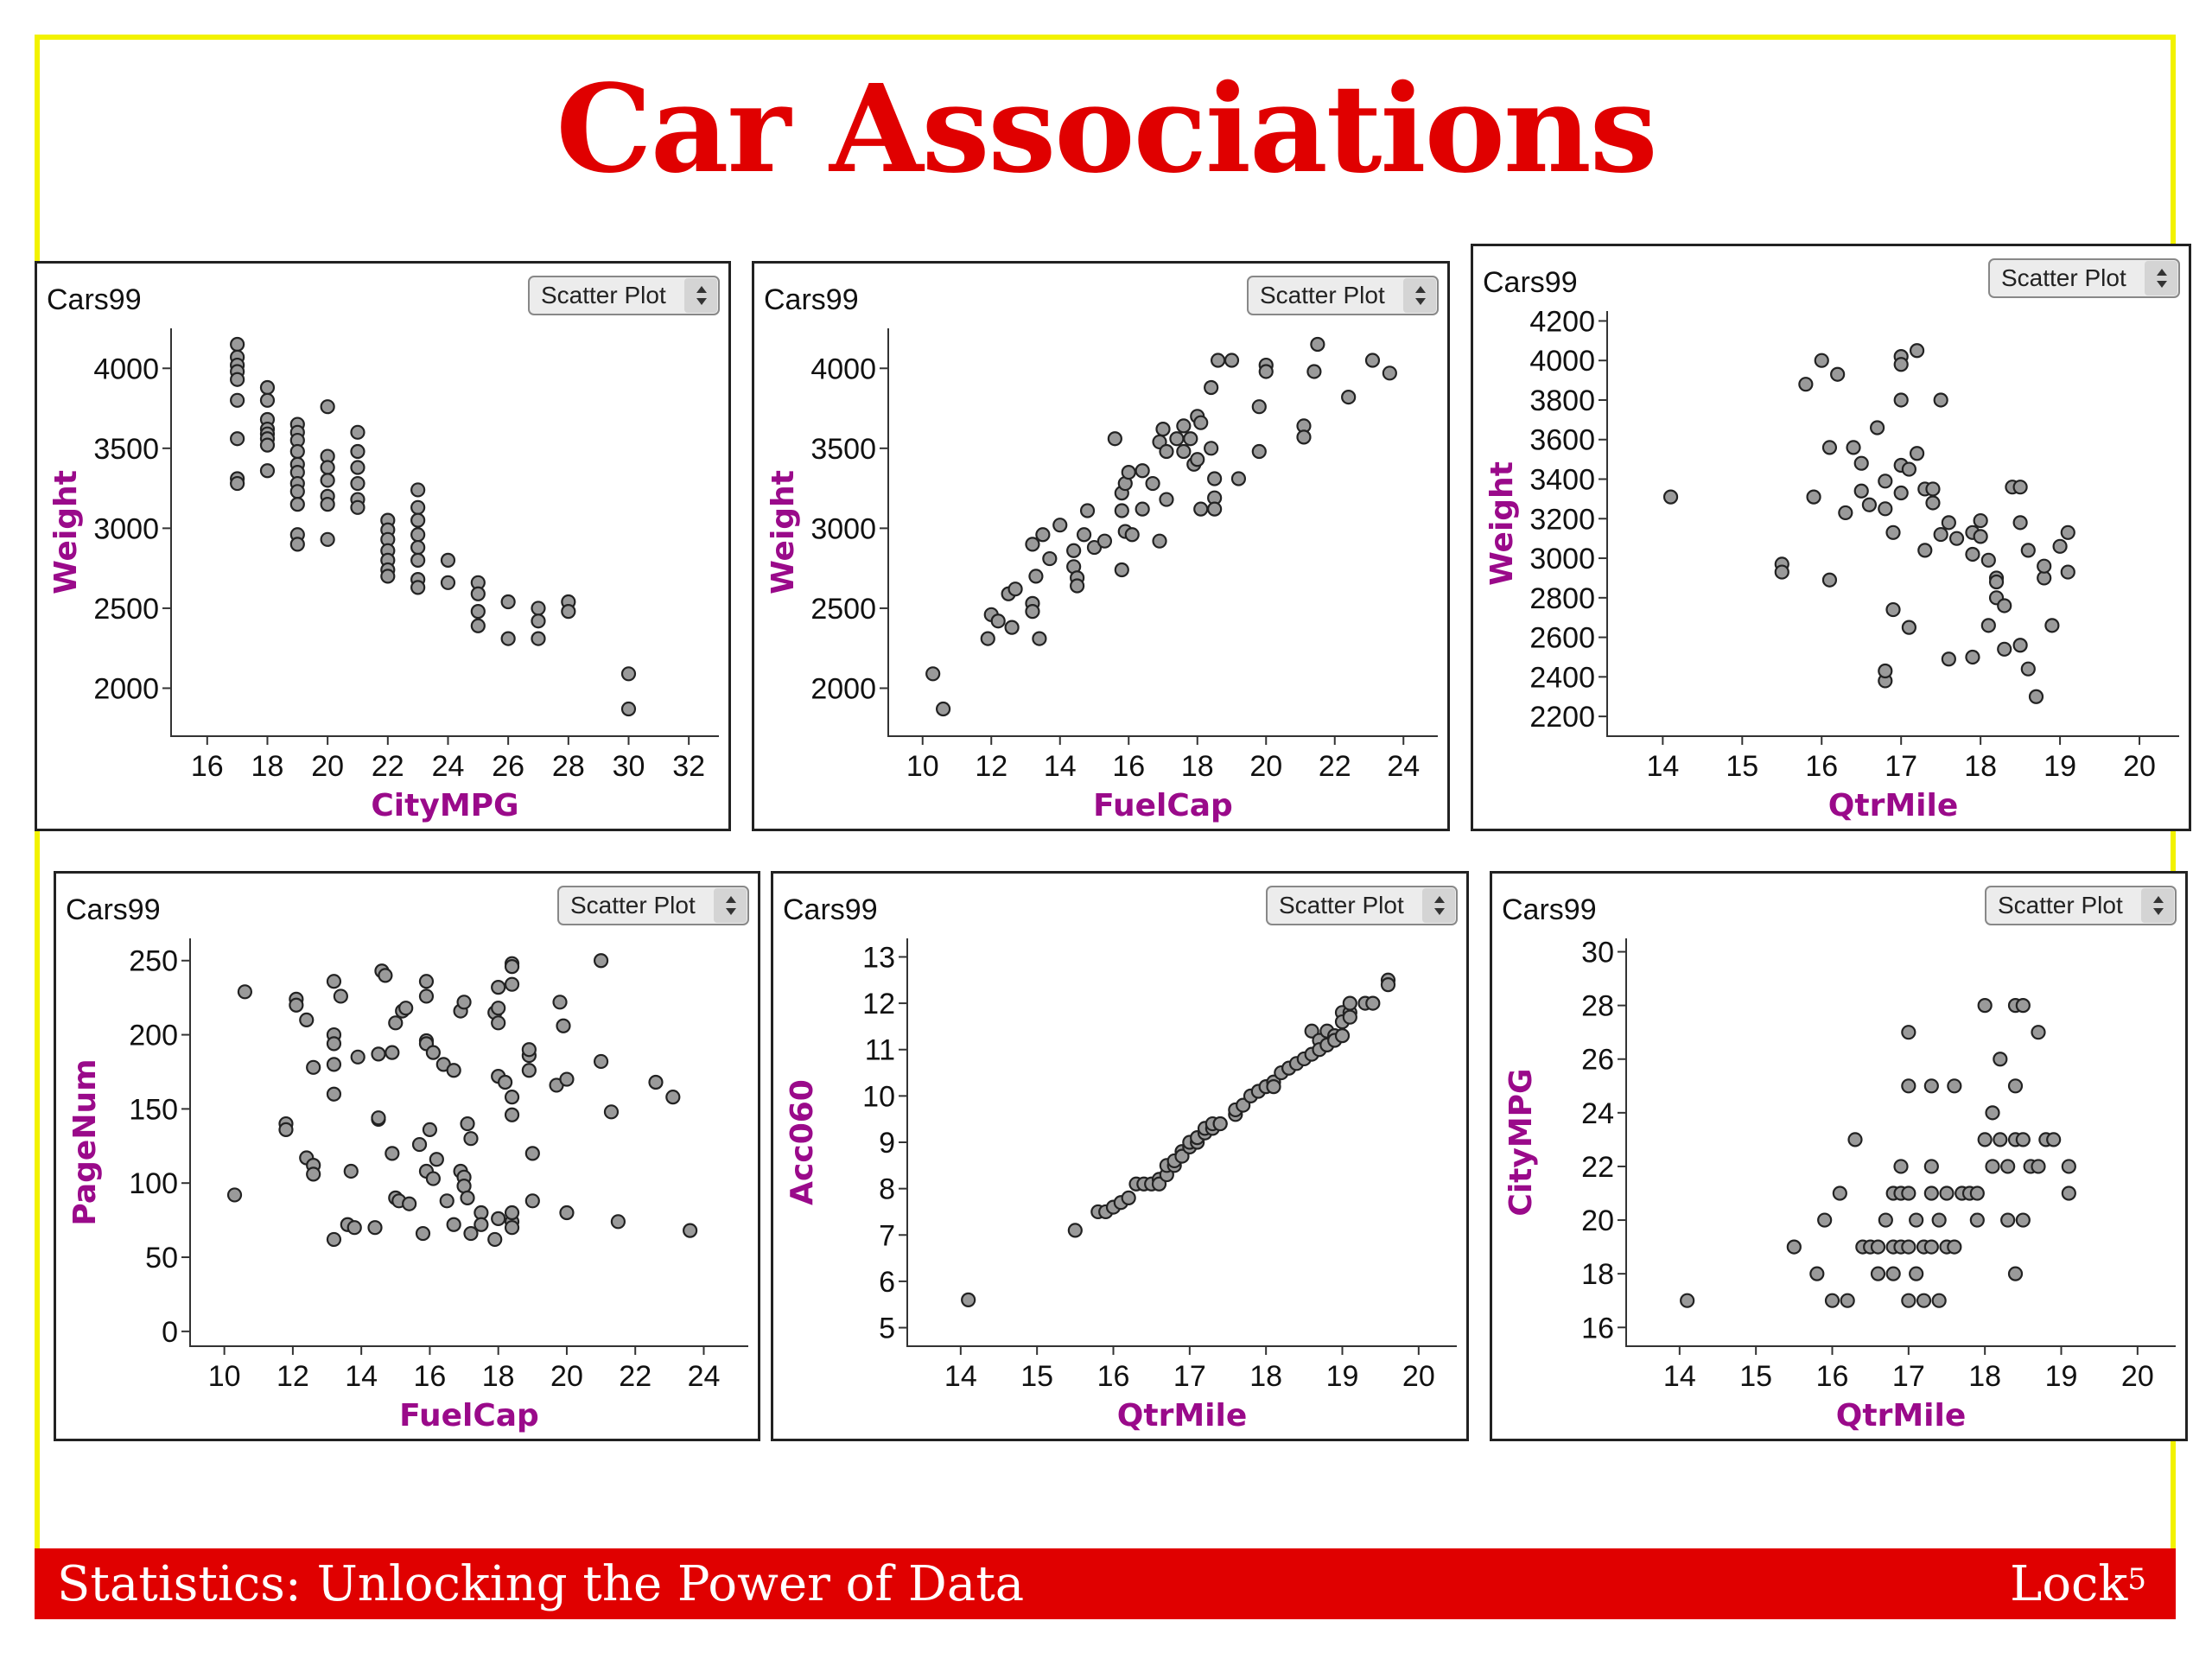  What do you see at coordinates (1106, 129) in the screenshot?
I see `slide-title: Car Associations` at bounding box center [1106, 129].